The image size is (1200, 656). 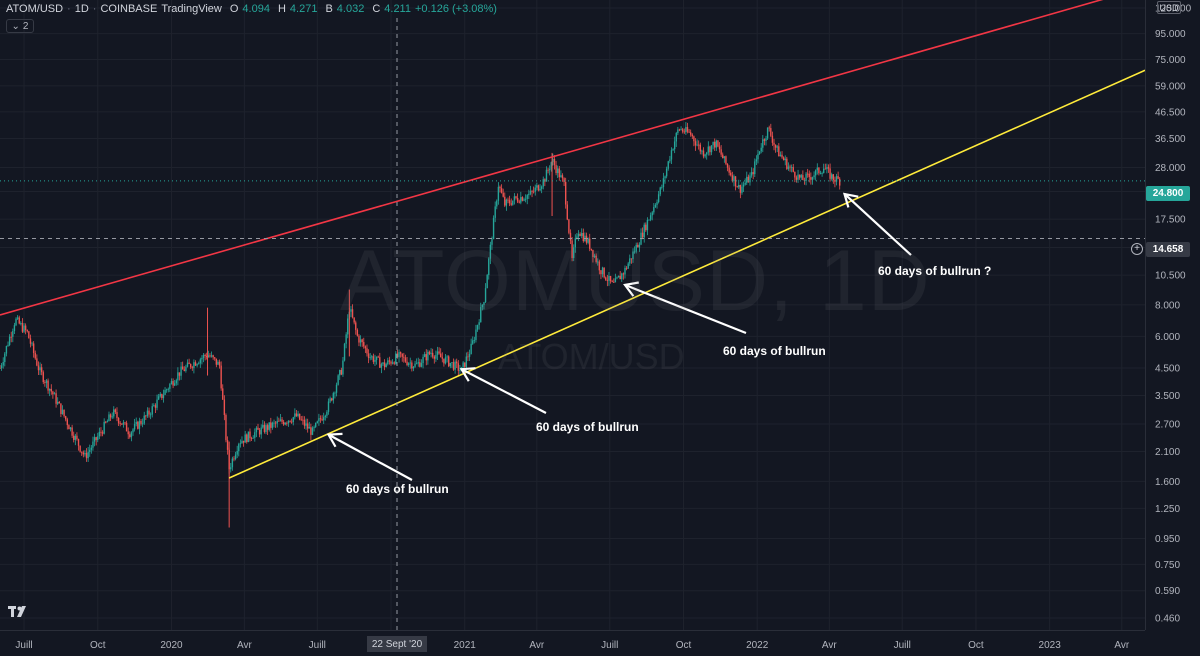 I want to click on indicator-collapse-button: ⌄ 2, so click(x=20, y=26).